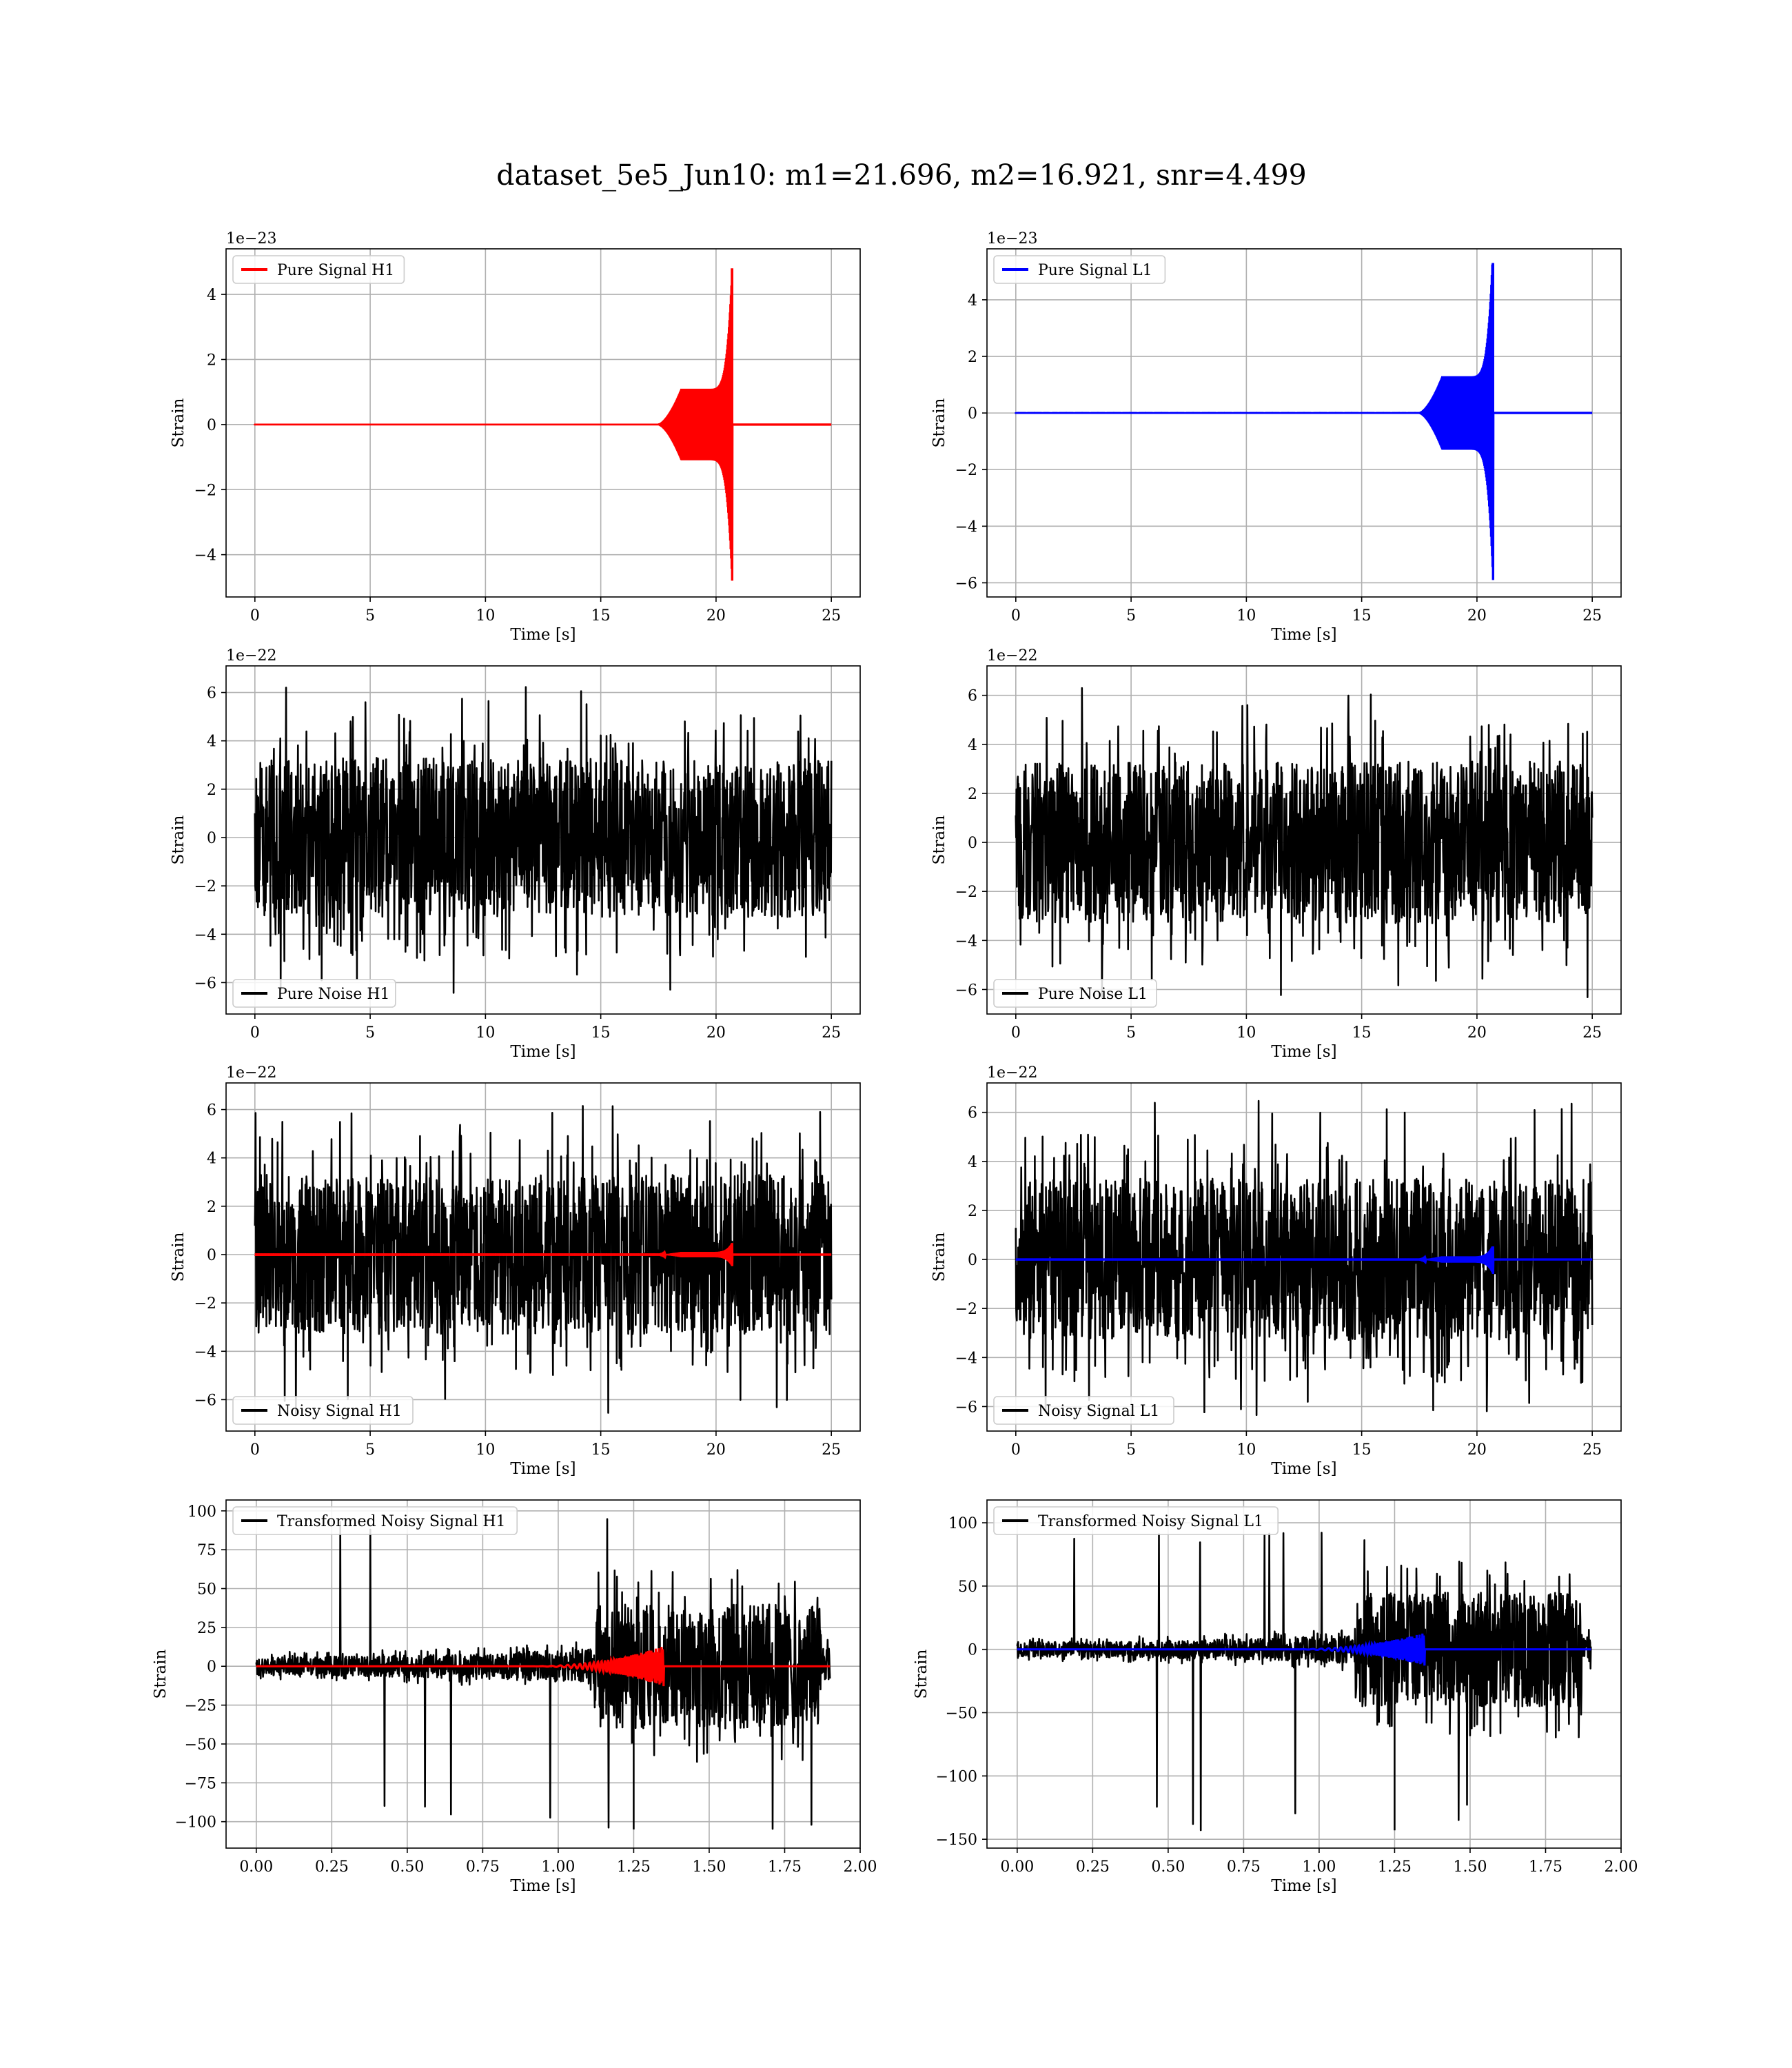 This screenshot has height=2068, width=1792. I want to click on legend: Noisy Signal H1, so click(323, 1410).